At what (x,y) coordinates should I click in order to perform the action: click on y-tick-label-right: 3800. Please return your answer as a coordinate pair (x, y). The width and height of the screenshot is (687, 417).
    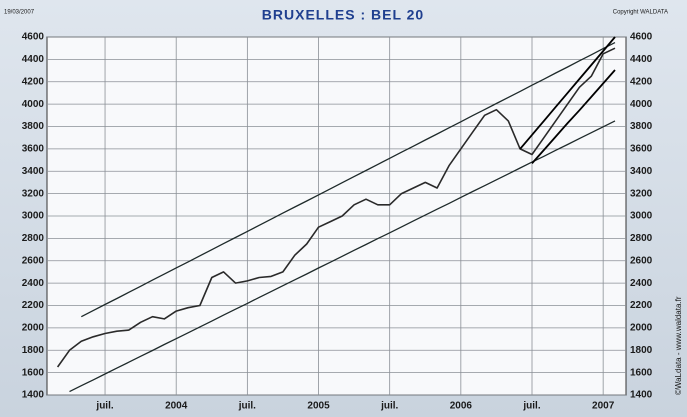
    Looking at the image, I should click on (641, 126).